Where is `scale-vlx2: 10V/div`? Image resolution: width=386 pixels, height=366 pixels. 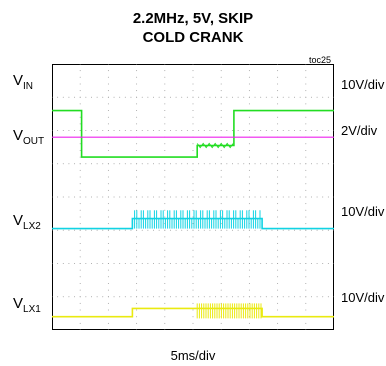 scale-vlx2: 10V/div is located at coordinates (363, 211).